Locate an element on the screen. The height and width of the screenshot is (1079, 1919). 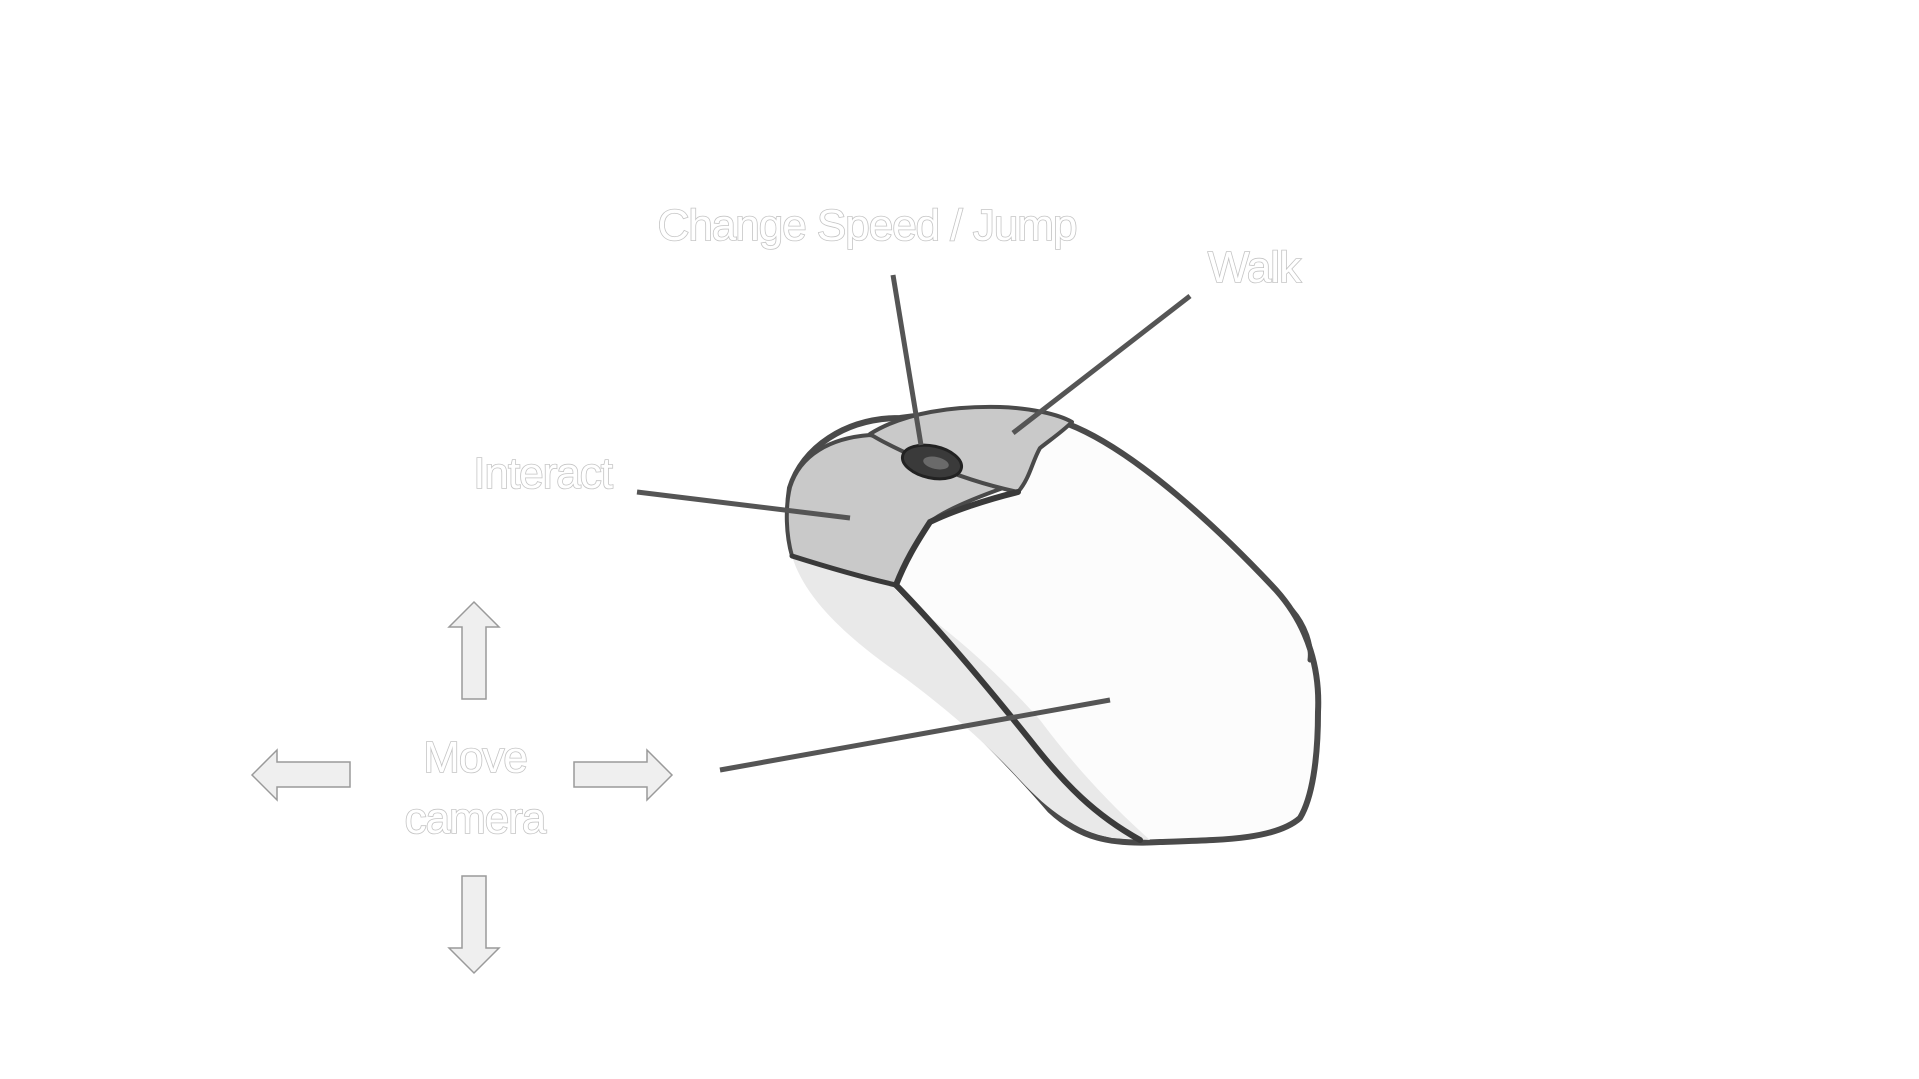
leader-line-change-speed-jump is located at coordinates (907, 360).